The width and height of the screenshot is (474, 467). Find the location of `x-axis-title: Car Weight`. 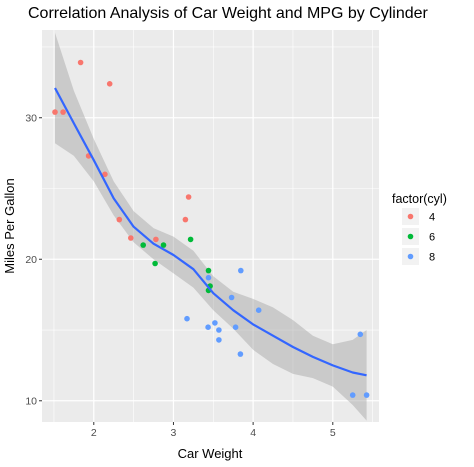

x-axis-title: Car Weight is located at coordinates (210, 453).